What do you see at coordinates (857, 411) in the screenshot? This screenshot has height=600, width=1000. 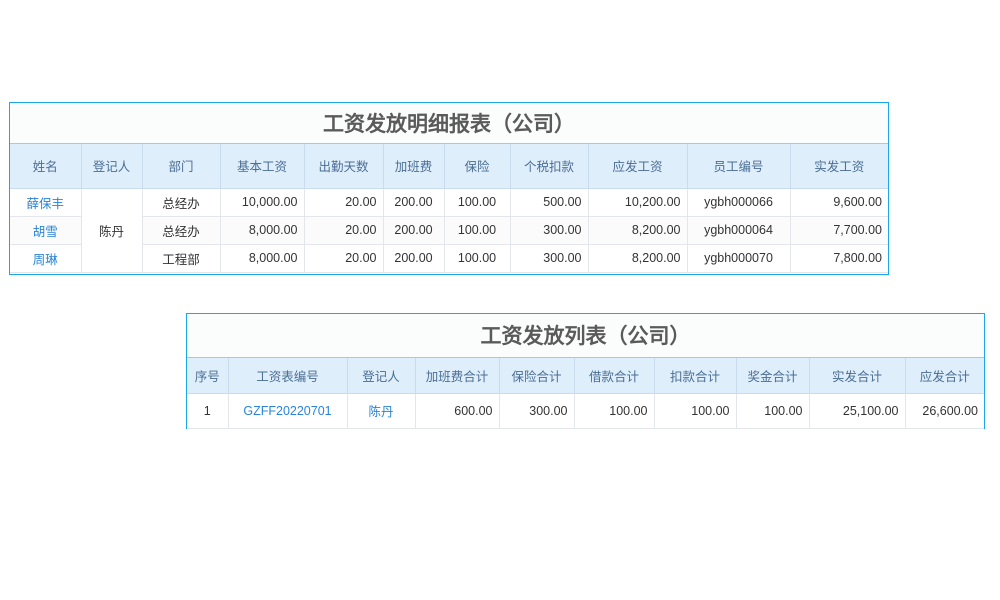 I see `net-total-cell: 25,100.00` at bounding box center [857, 411].